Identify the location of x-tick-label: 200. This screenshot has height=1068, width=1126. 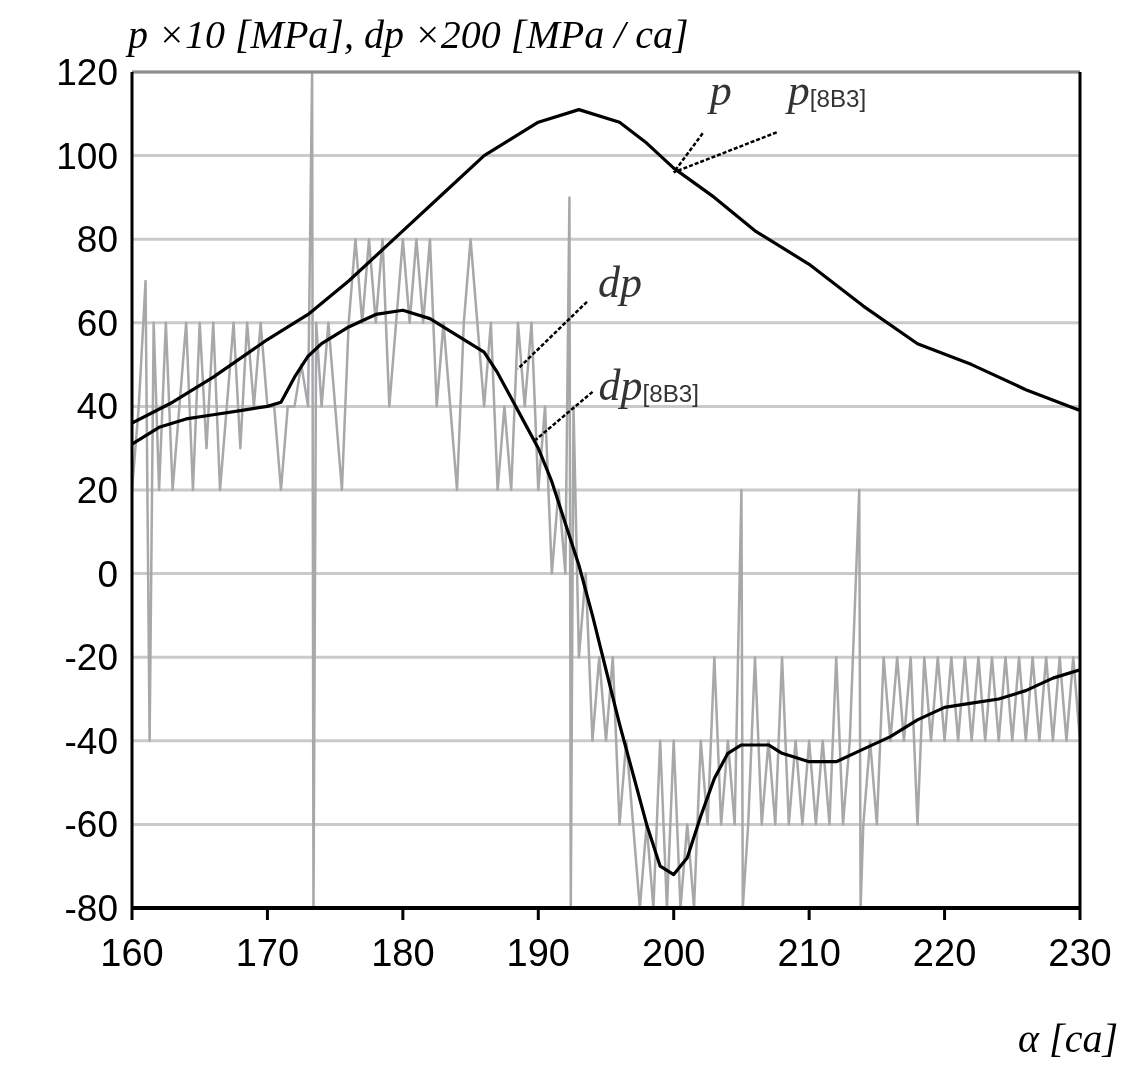
(674, 953).